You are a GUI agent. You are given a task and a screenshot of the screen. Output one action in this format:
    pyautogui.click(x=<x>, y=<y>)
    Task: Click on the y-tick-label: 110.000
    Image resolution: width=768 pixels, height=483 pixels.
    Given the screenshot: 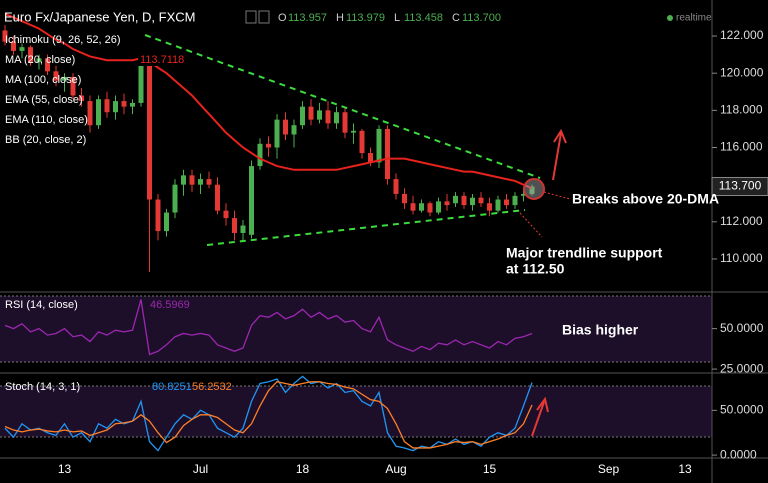 What is the action you would take?
    pyautogui.click(x=741, y=258)
    